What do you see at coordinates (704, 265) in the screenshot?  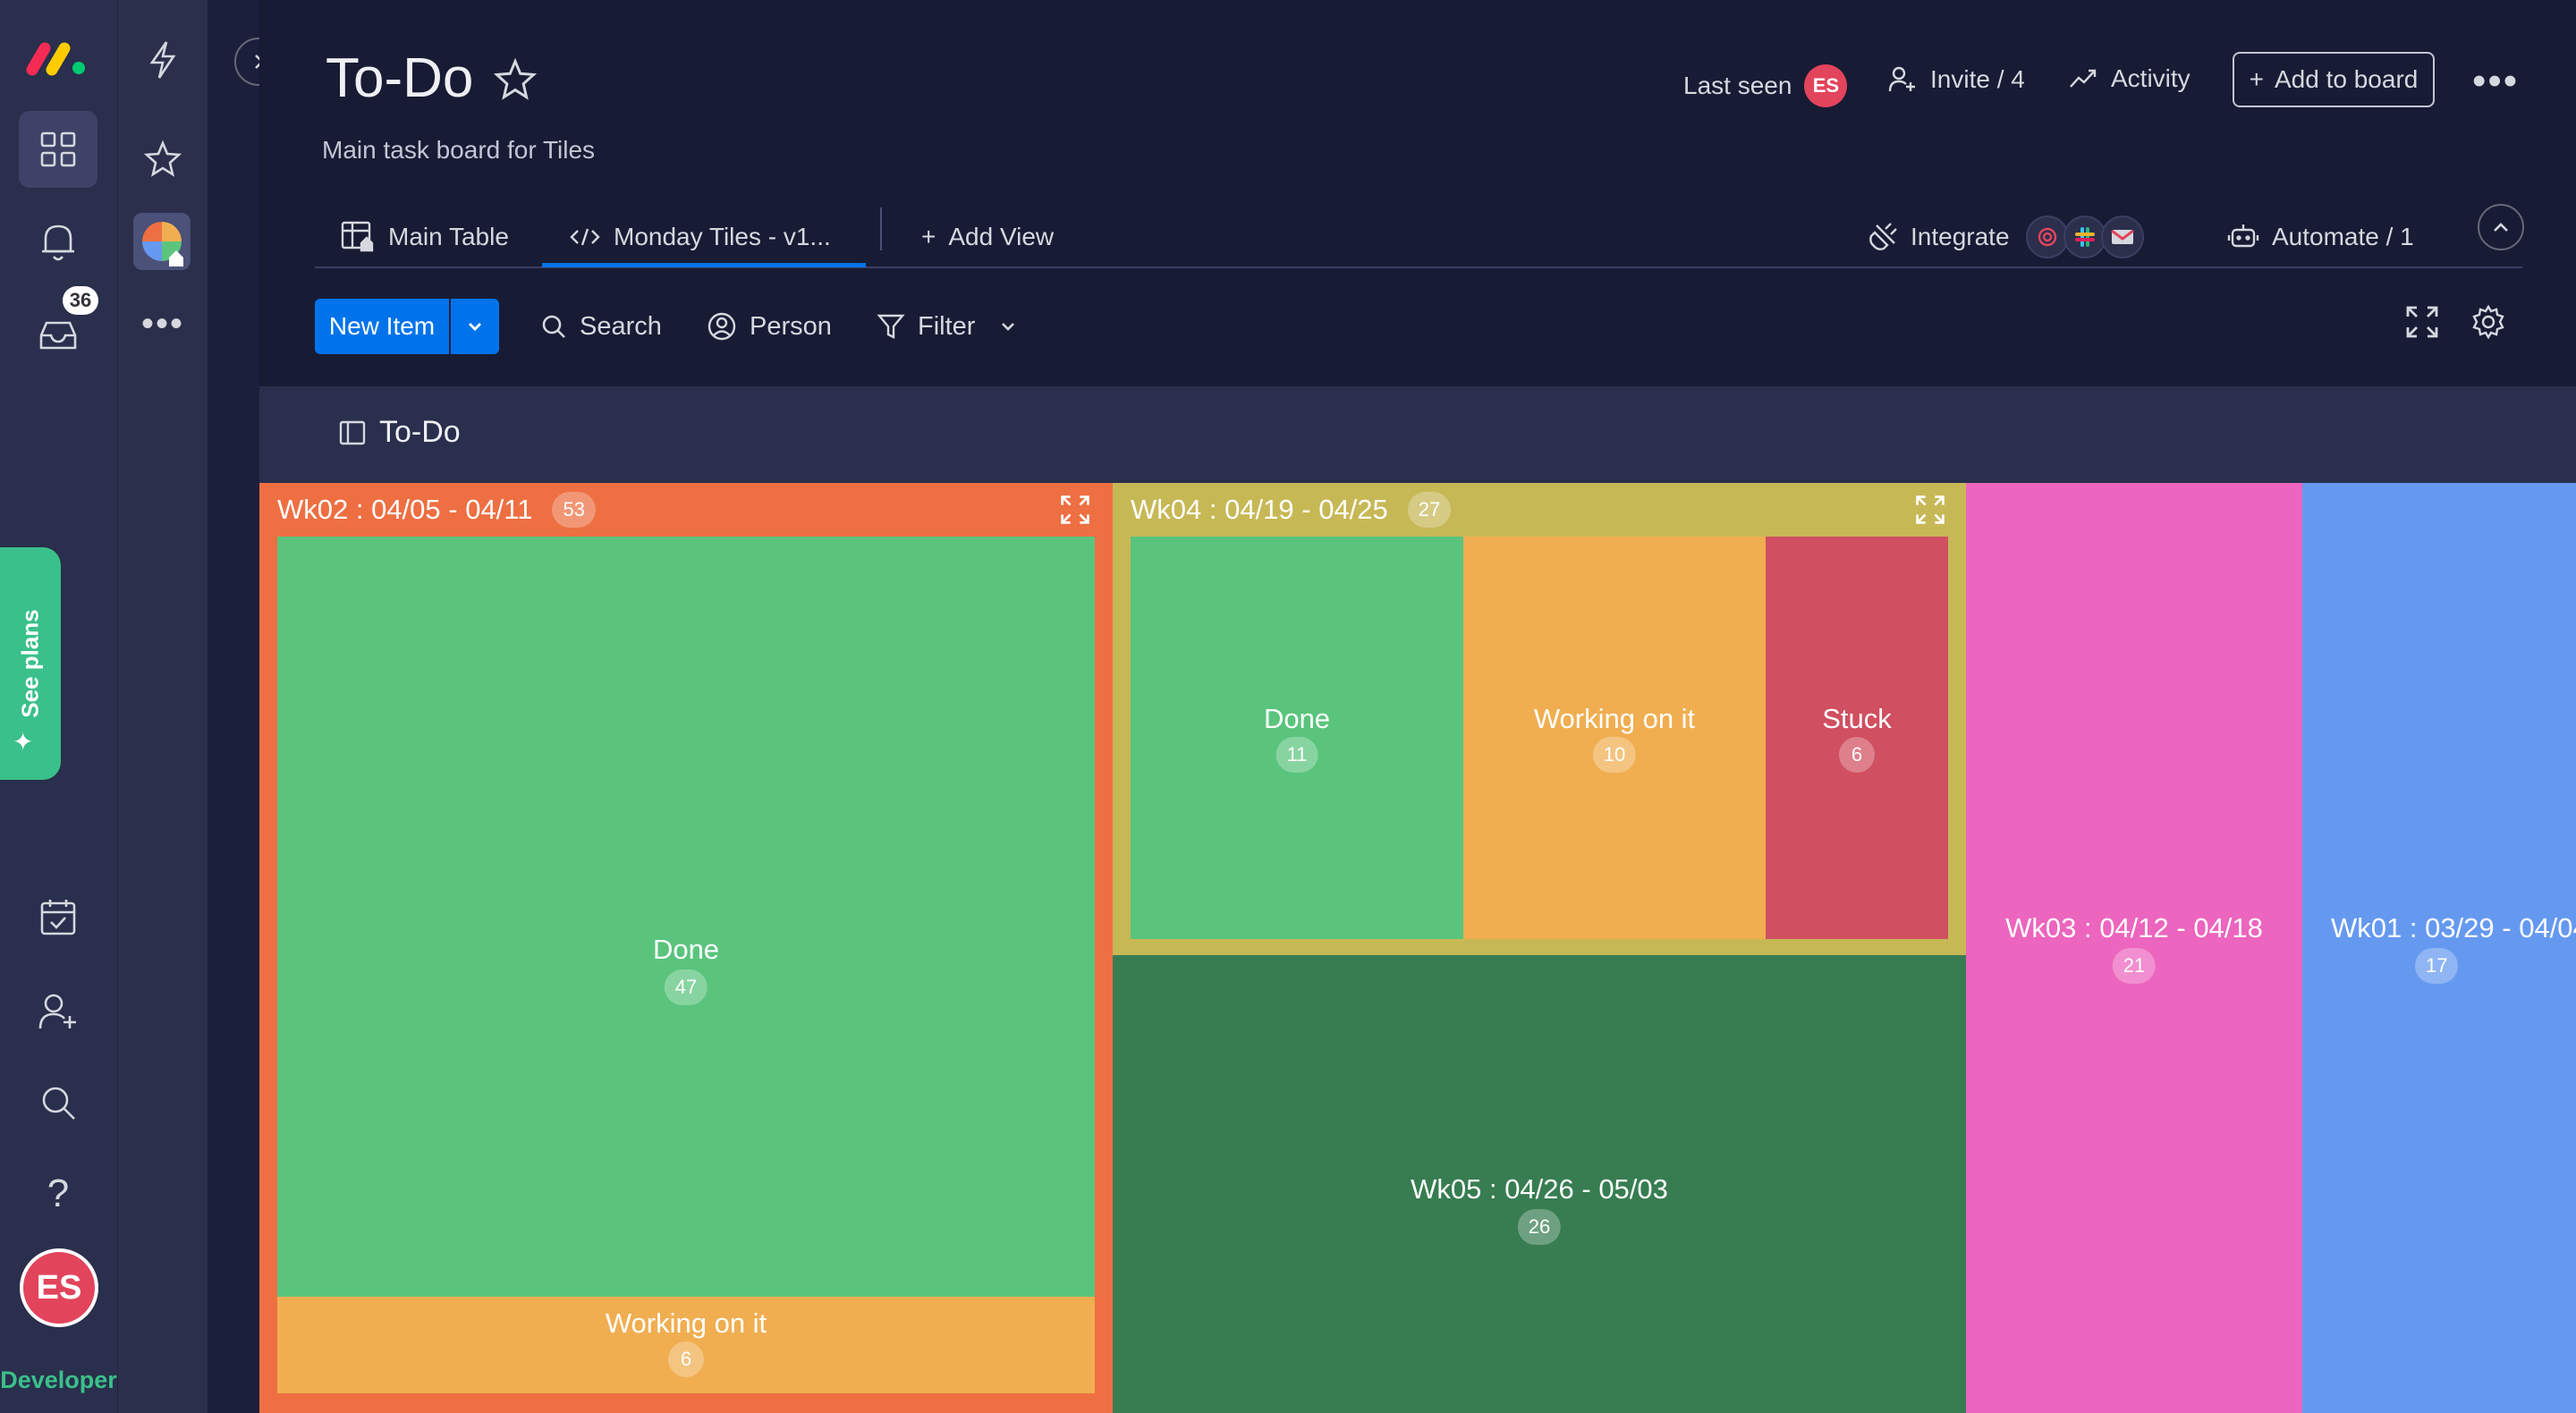 I see `active-tab-indicator` at bounding box center [704, 265].